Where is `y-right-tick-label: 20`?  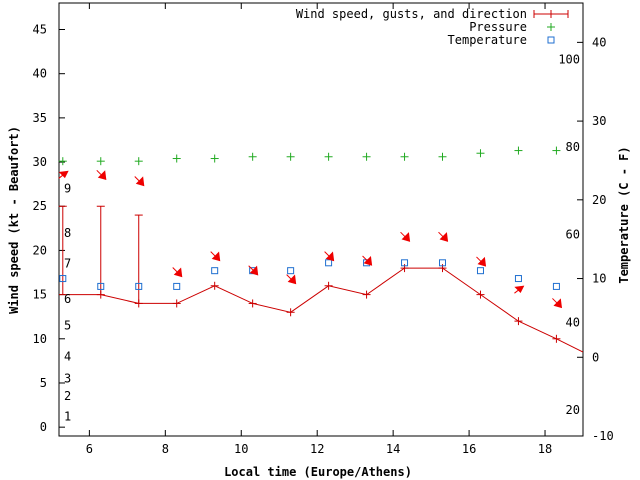
y-right-tick-label: 20 is located at coordinates (599, 200).